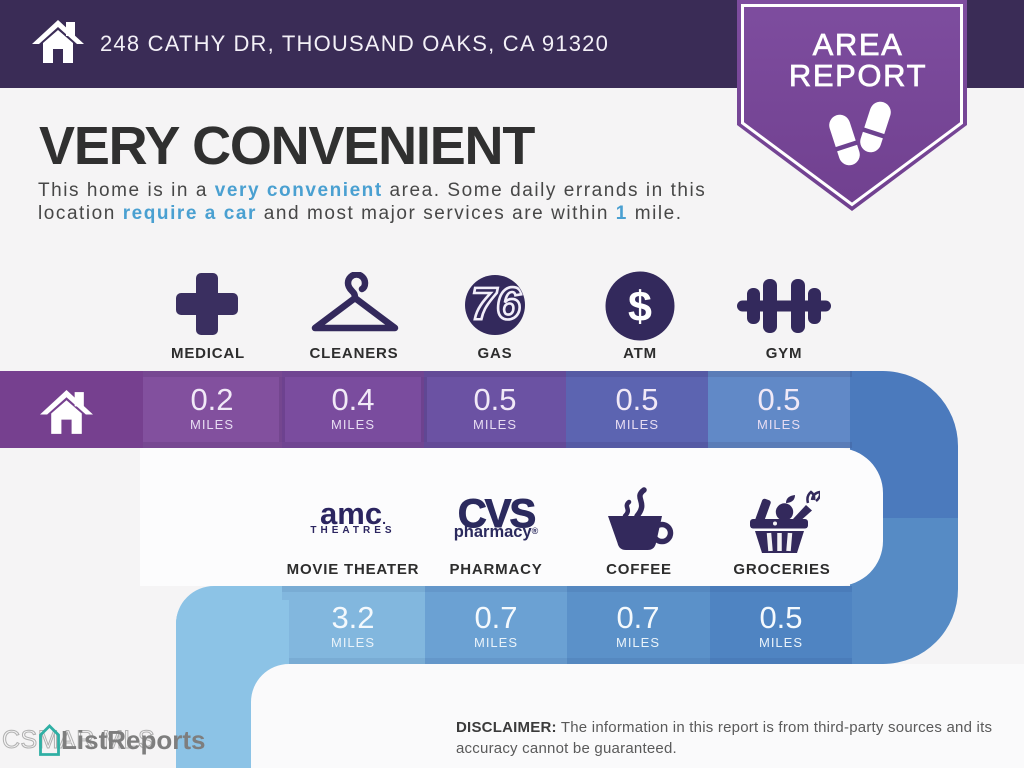 This screenshot has height=768, width=1024. What do you see at coordinates (858, 75) in the screenshot?
I see `svg-text: REPORT` at bounding box center [858, 75].